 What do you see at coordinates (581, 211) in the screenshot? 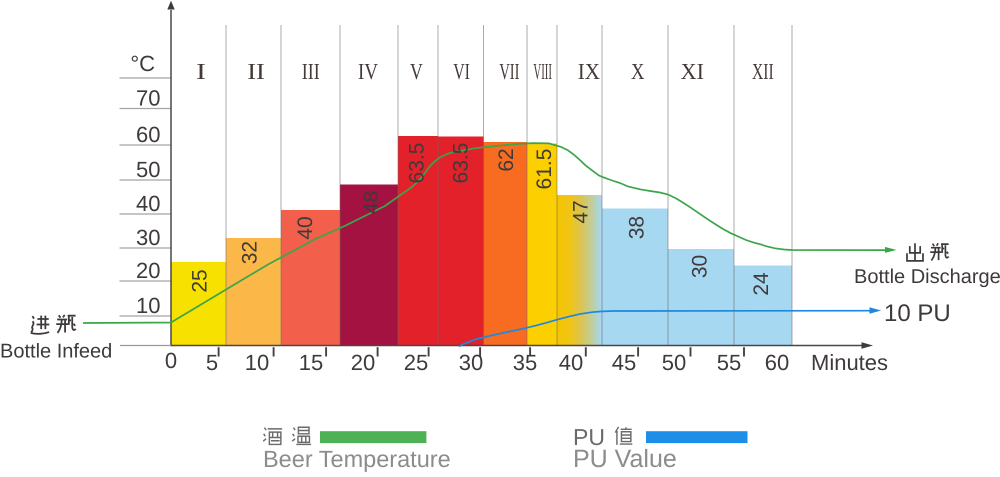
I see `svg-text: 47` at bounding box center [581, 211].